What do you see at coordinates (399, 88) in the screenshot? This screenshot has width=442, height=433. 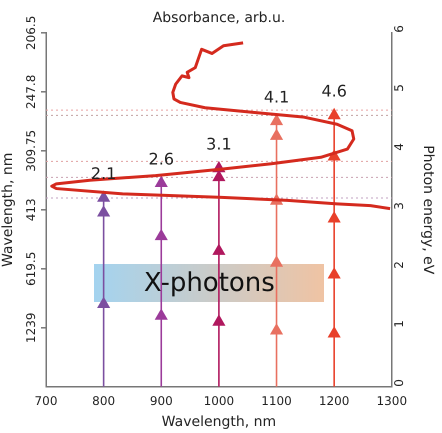 I see `y-tick-label: 5` at bounding box center [399, 88].